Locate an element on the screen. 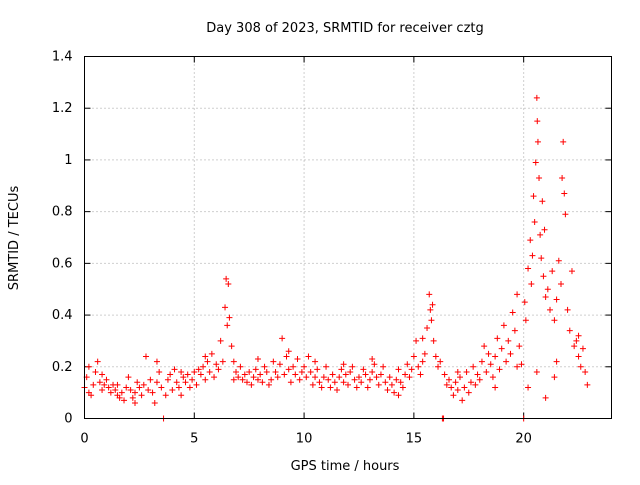 The height and width of the screenshot is (485, 640). y-tick-label: 0.4 is located at coordinates (62, 315).